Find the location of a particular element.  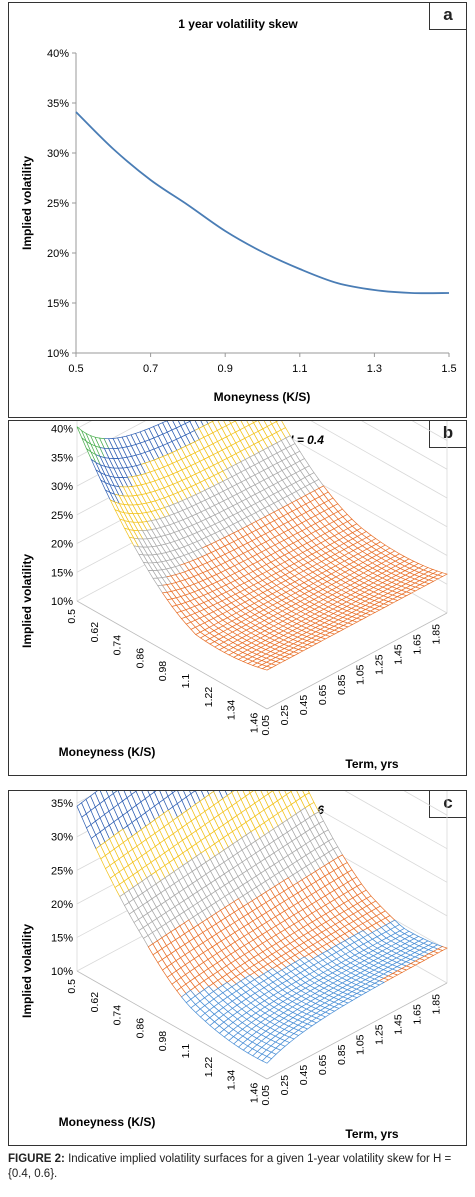

y-tick-label: 30% is located at coordinates (58, 154).